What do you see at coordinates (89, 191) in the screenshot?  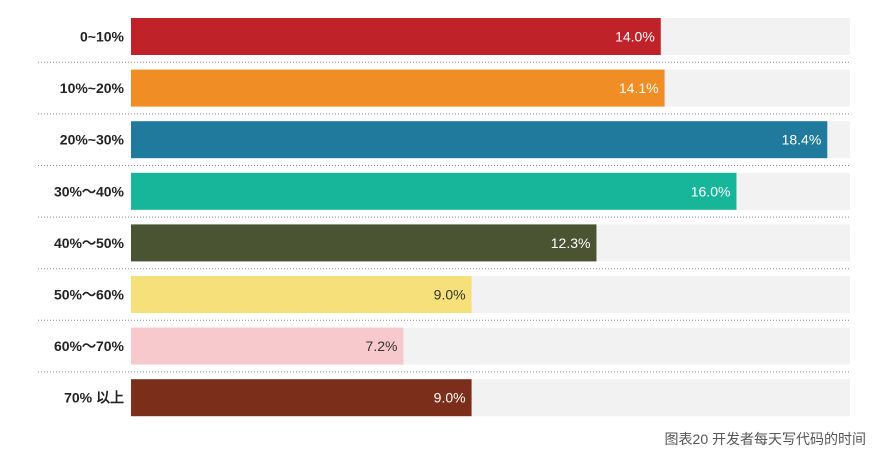 I see `category-label: 30%～40%` at bounding box center [89, 191].